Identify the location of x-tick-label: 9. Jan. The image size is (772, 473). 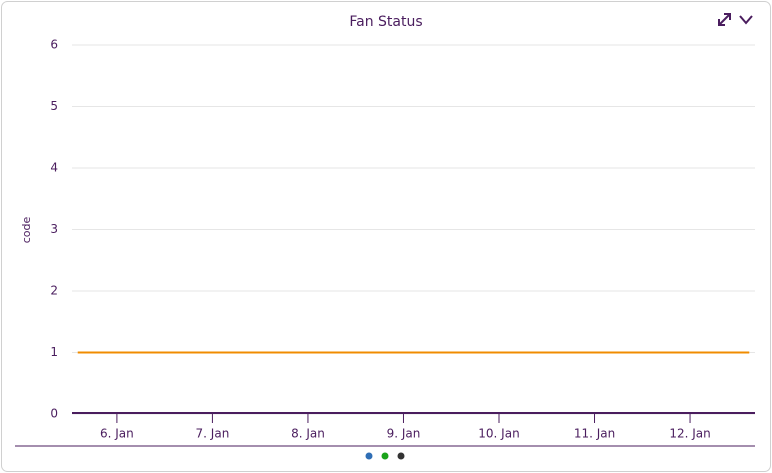
(404, 434).